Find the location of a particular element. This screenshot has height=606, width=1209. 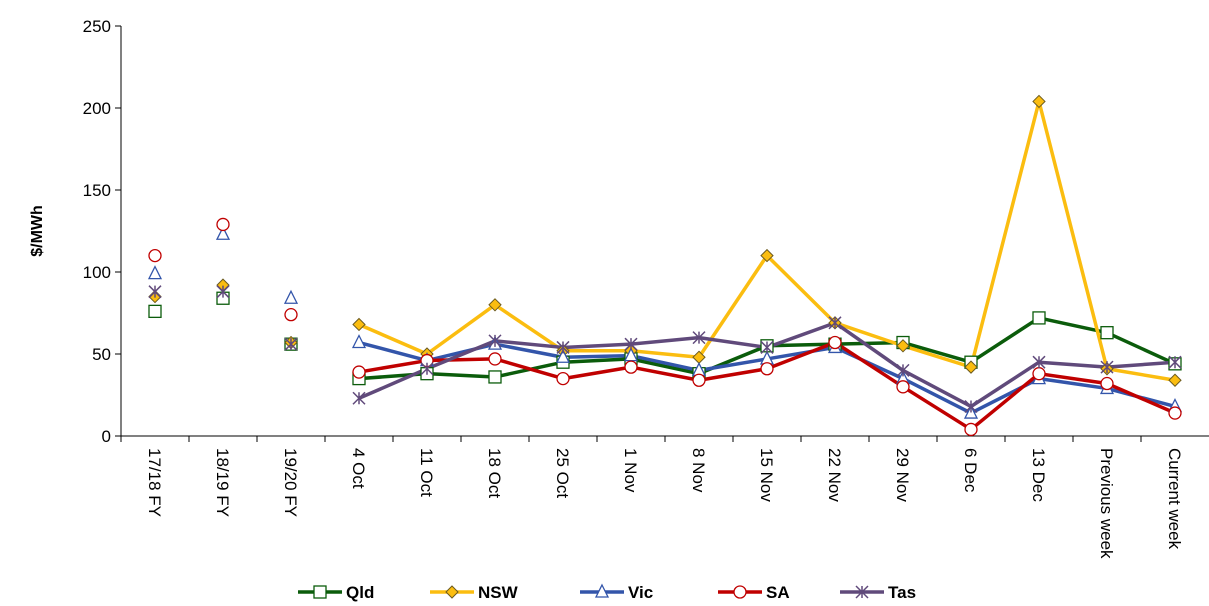

y-axis-title: $/MWh is located at coordinates (37, 231).